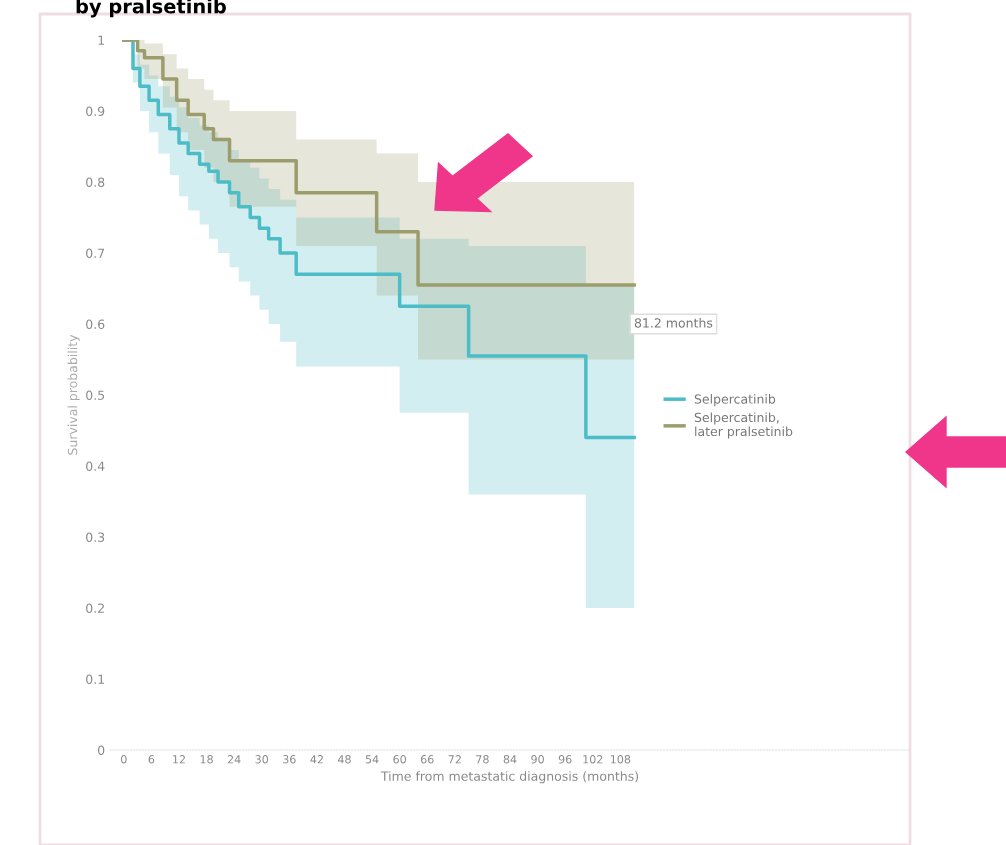 This screenshot has width=1006, height=845. What do you see at coordinates (123, 759) in the screenshot?
I see `x-tick-label: 0` at bounding box center [123, 759].